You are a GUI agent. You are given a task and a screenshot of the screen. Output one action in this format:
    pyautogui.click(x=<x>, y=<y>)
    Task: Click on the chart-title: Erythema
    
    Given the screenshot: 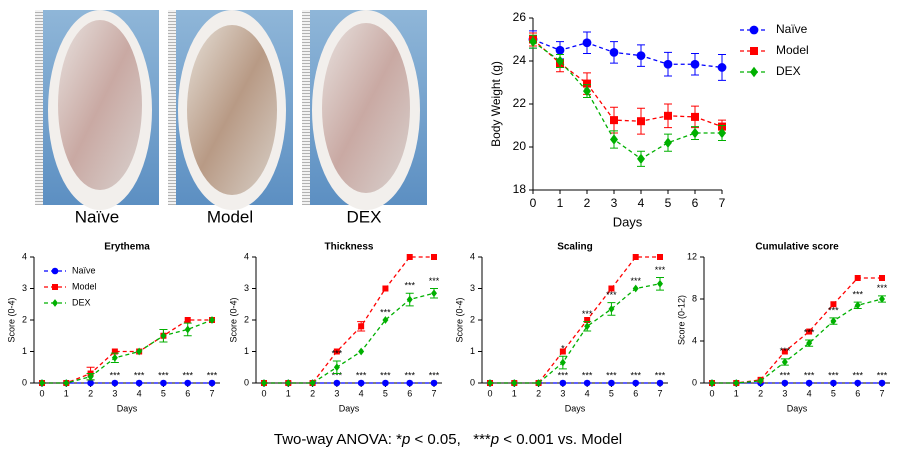 What is the action you would take?
    pyautogui.click(x=127, y=247)
    